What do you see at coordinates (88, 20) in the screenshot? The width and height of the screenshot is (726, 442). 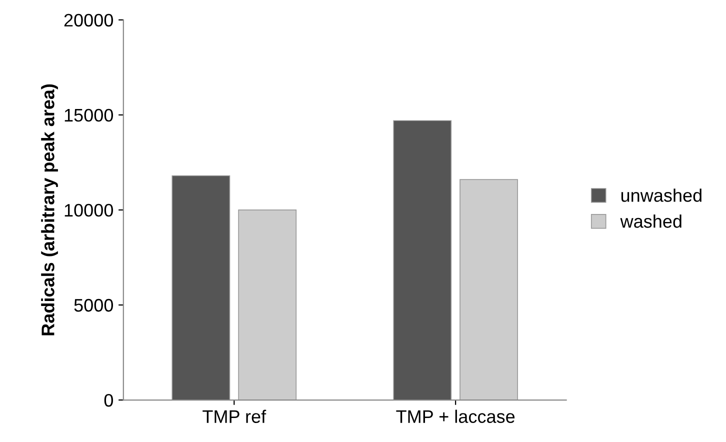 I see `y-tick-label: 20000` at bounding box center [88, 20].